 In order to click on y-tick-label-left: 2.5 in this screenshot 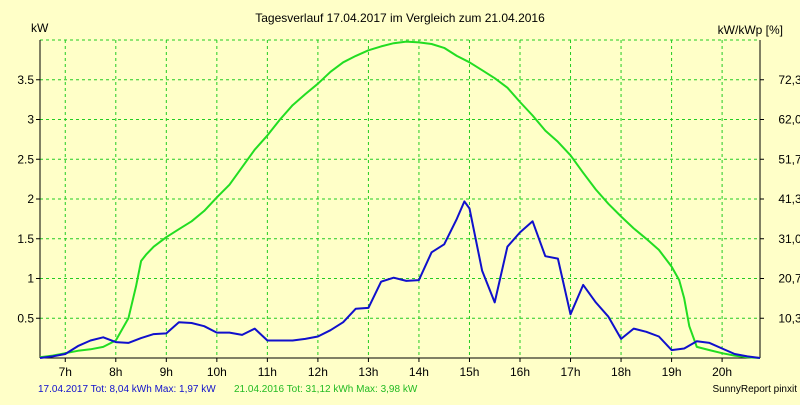, I will do `click(25, 159)`.